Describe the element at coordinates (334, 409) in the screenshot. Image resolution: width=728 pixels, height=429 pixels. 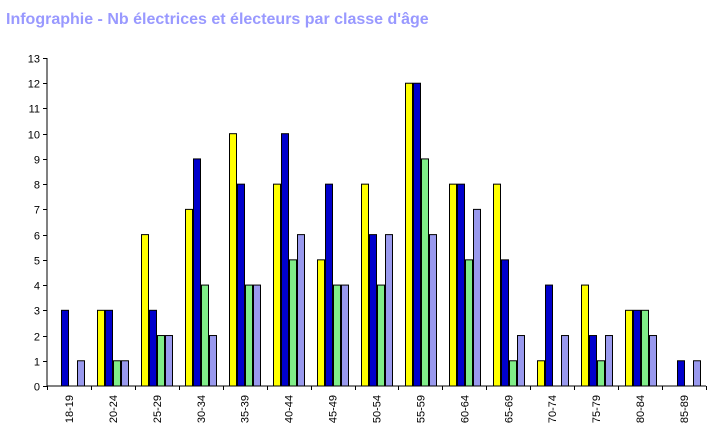
I see `x-tick-label: 45-49` at that location.